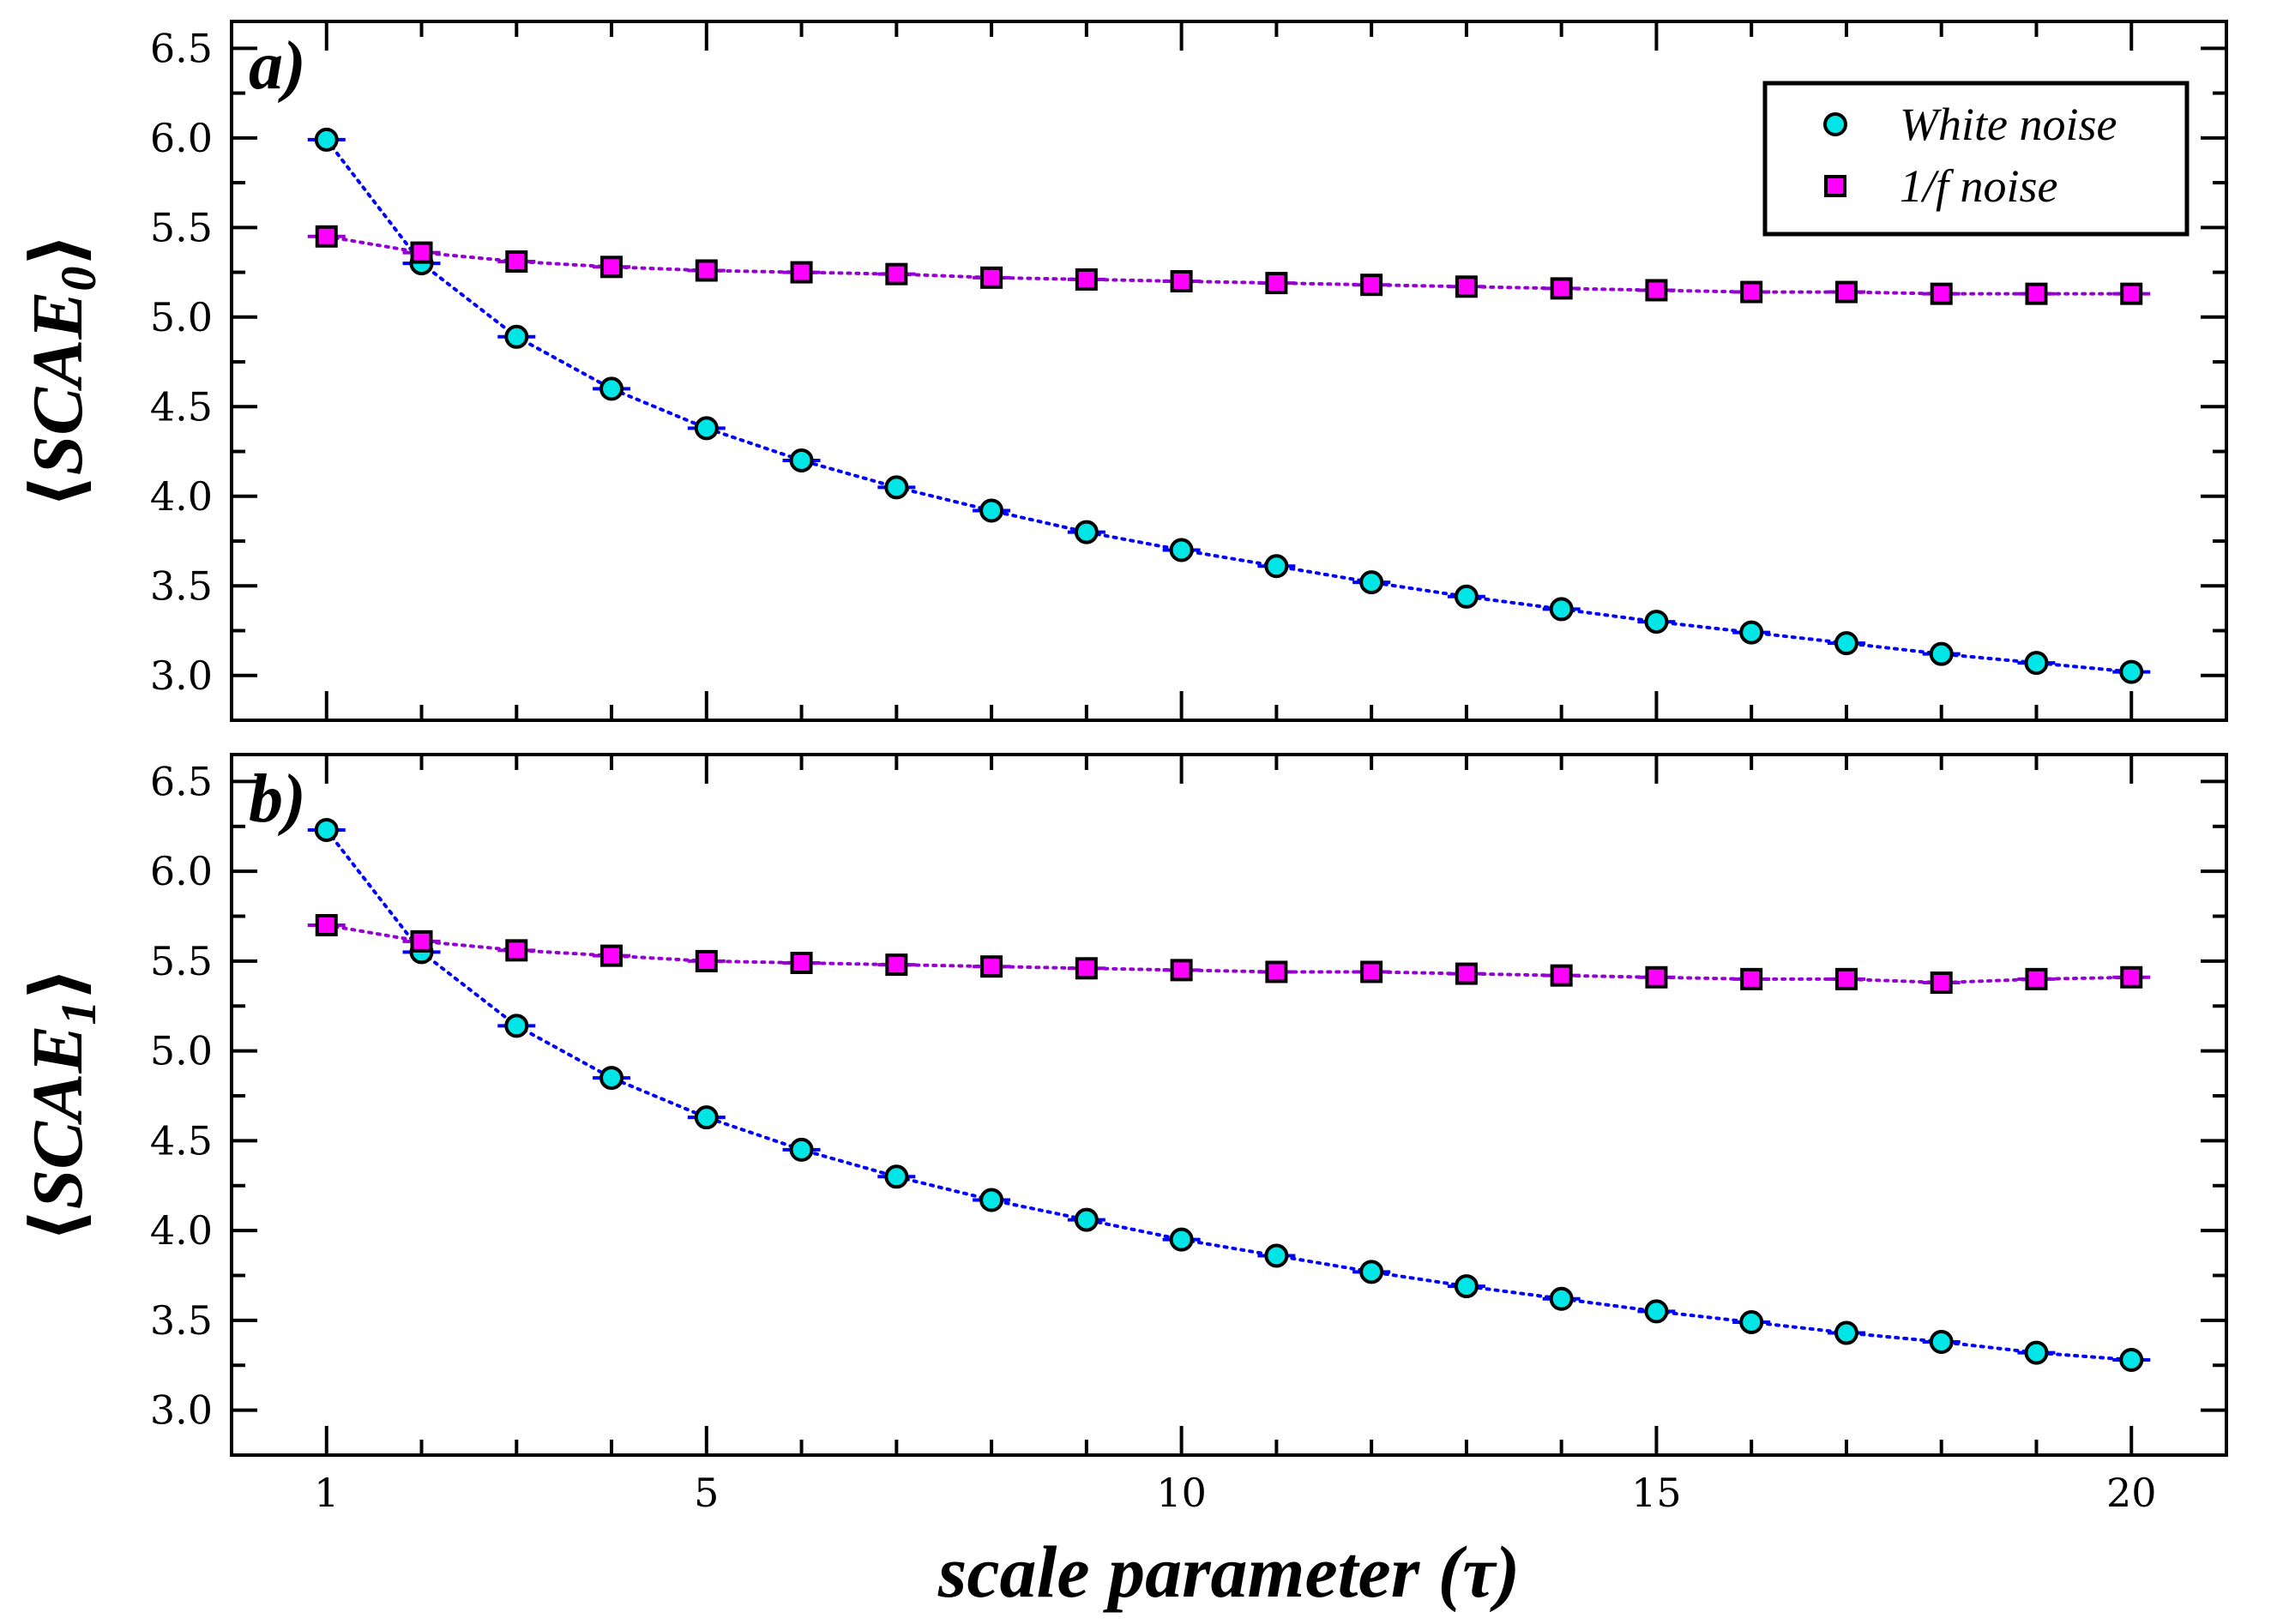 This screenshot has width=2283, height=1624. Describe the element at coordinates (1979, 186) in the screenshot. I see `legend-label: 1/f noise` at that location.